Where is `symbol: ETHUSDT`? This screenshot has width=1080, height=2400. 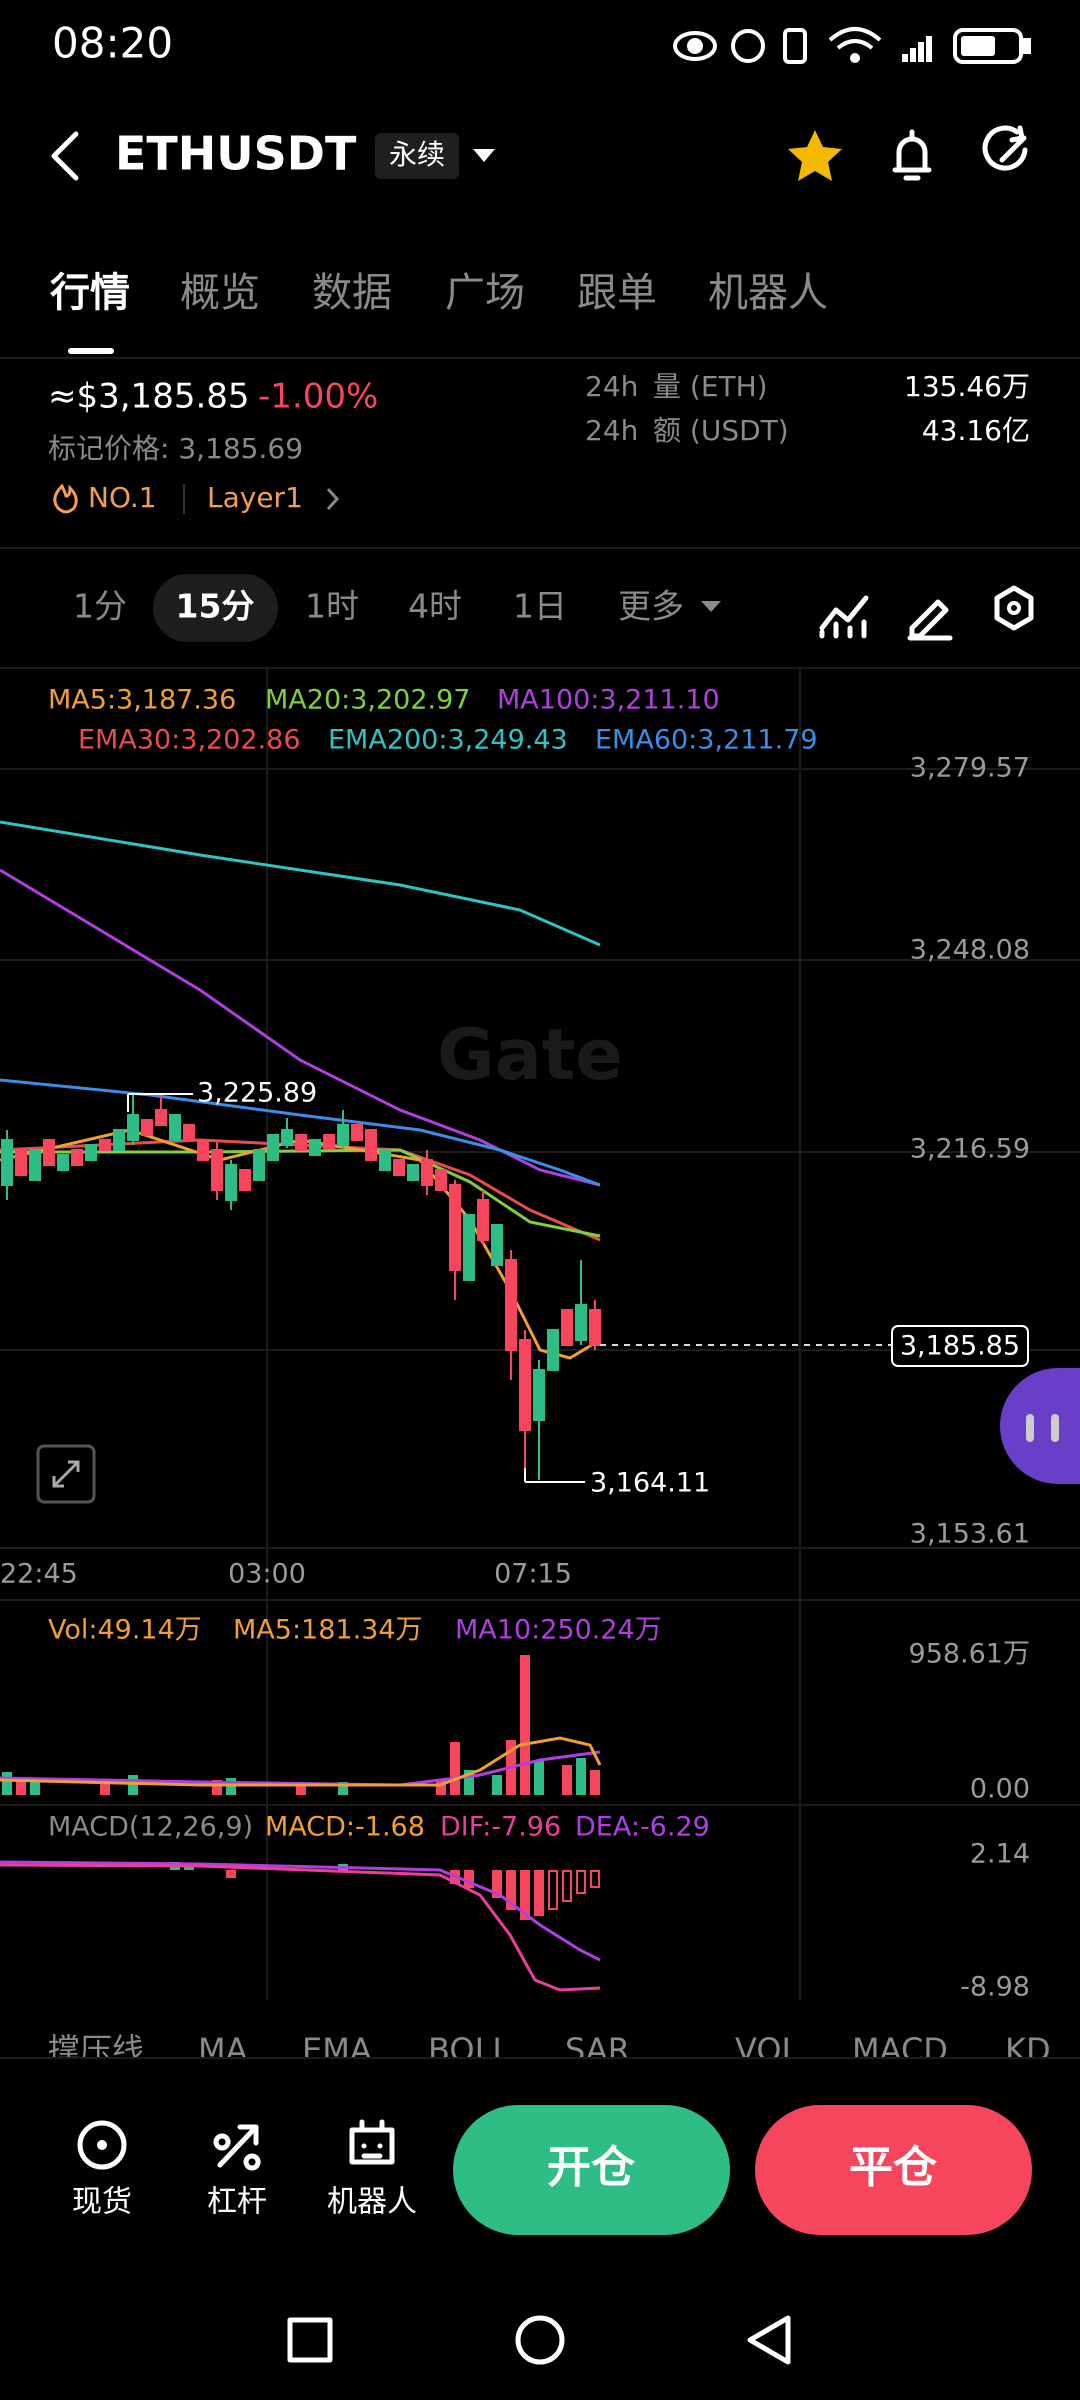 symbol: ETHUSDT is located at coordinates (236, 154).